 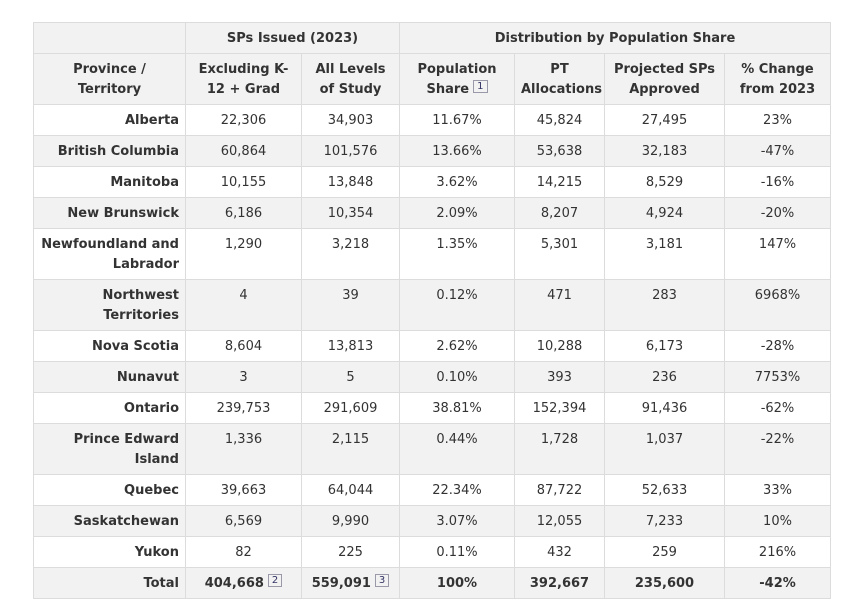 What do you see at coordinates (350, 182) in the screenshot?
I see `table-cell: 13,848` at bounding box center [350, 182].